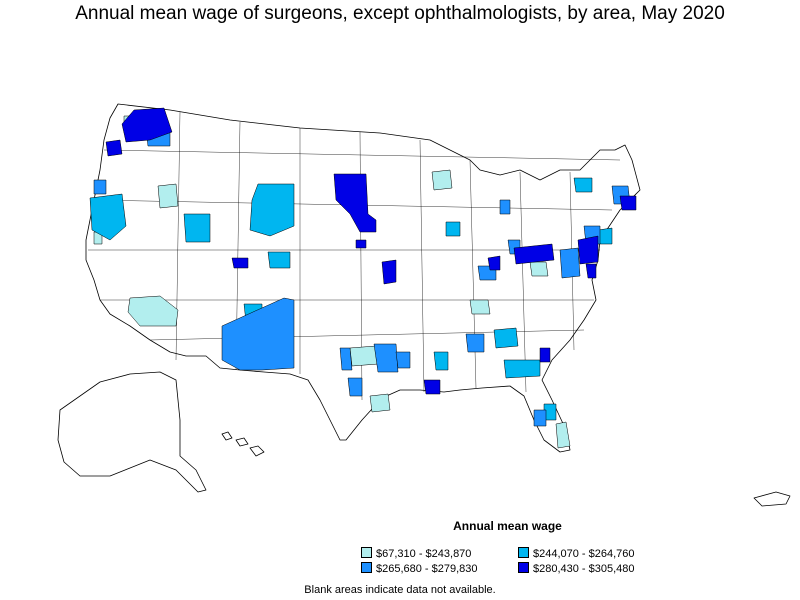  I want to click on legend-label-range-3: $265,680 - $279,830, so click(427, 569).